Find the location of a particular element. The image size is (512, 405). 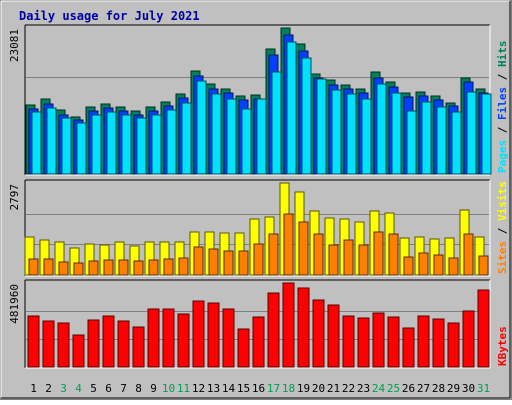

x-label-day-12: 12 is located at coordinates (198, 388).